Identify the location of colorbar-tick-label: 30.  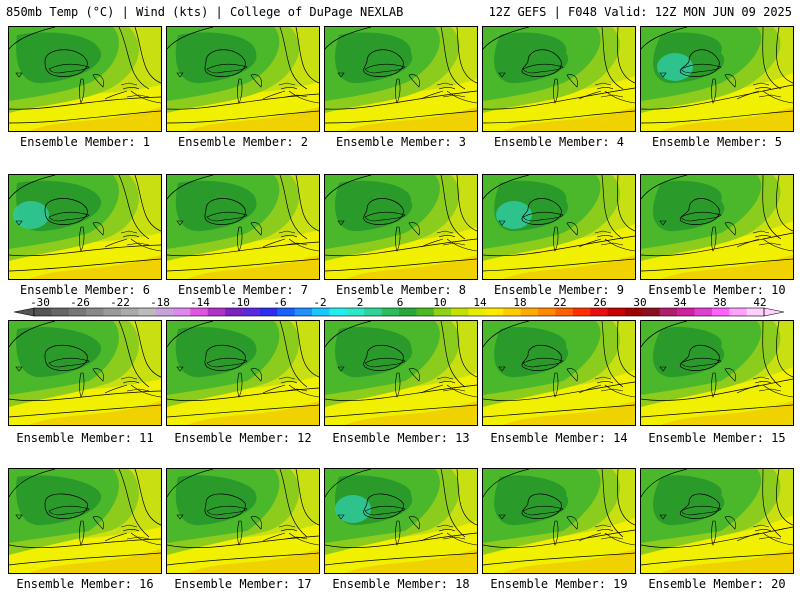
(639, 302).